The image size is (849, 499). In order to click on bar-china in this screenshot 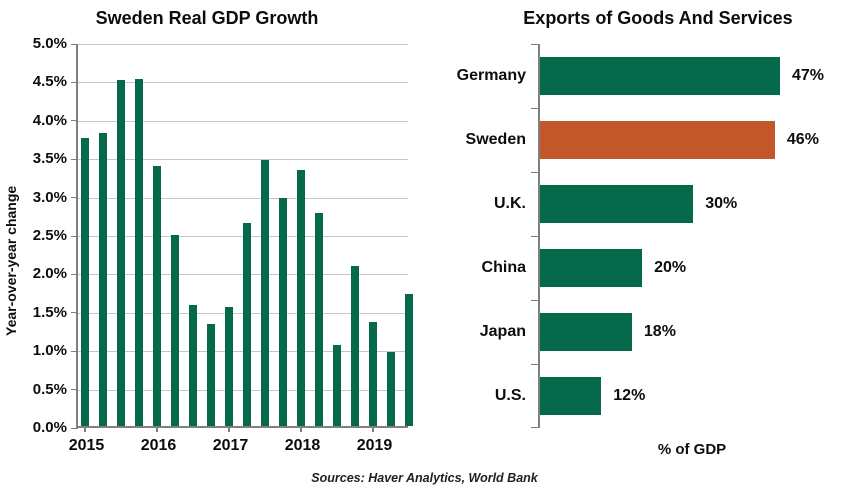, I will do `click(591, 268)`.